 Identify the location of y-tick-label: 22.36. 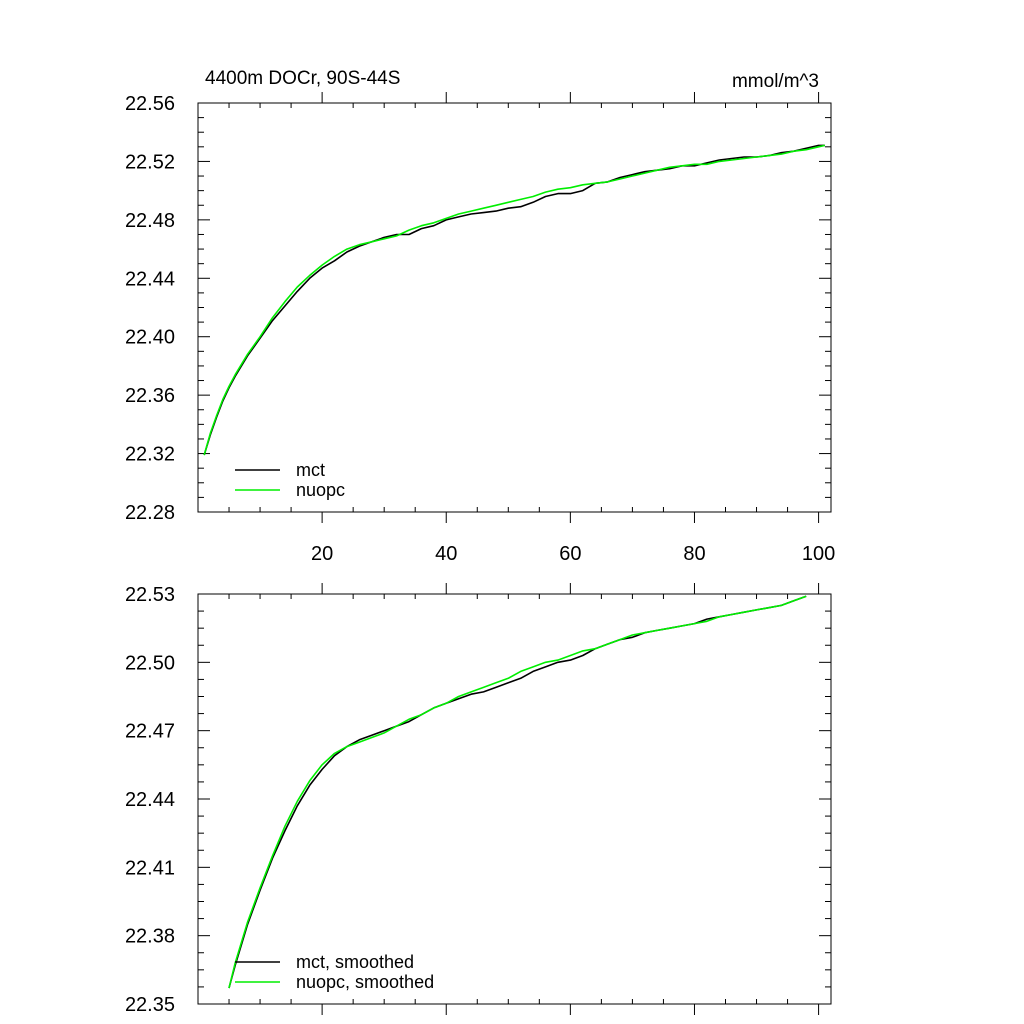
(150, 396).